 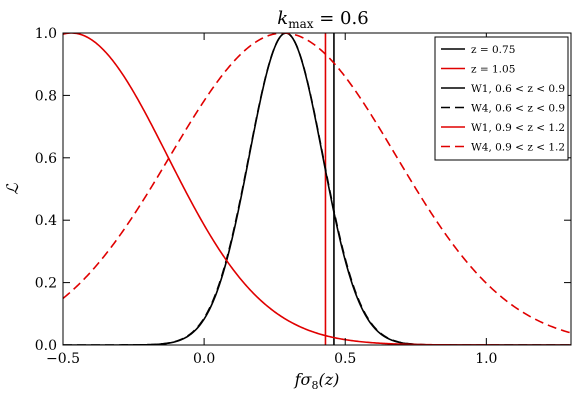 I want to click on x-axis-label-main: fσ, so click(x=303, y=379).